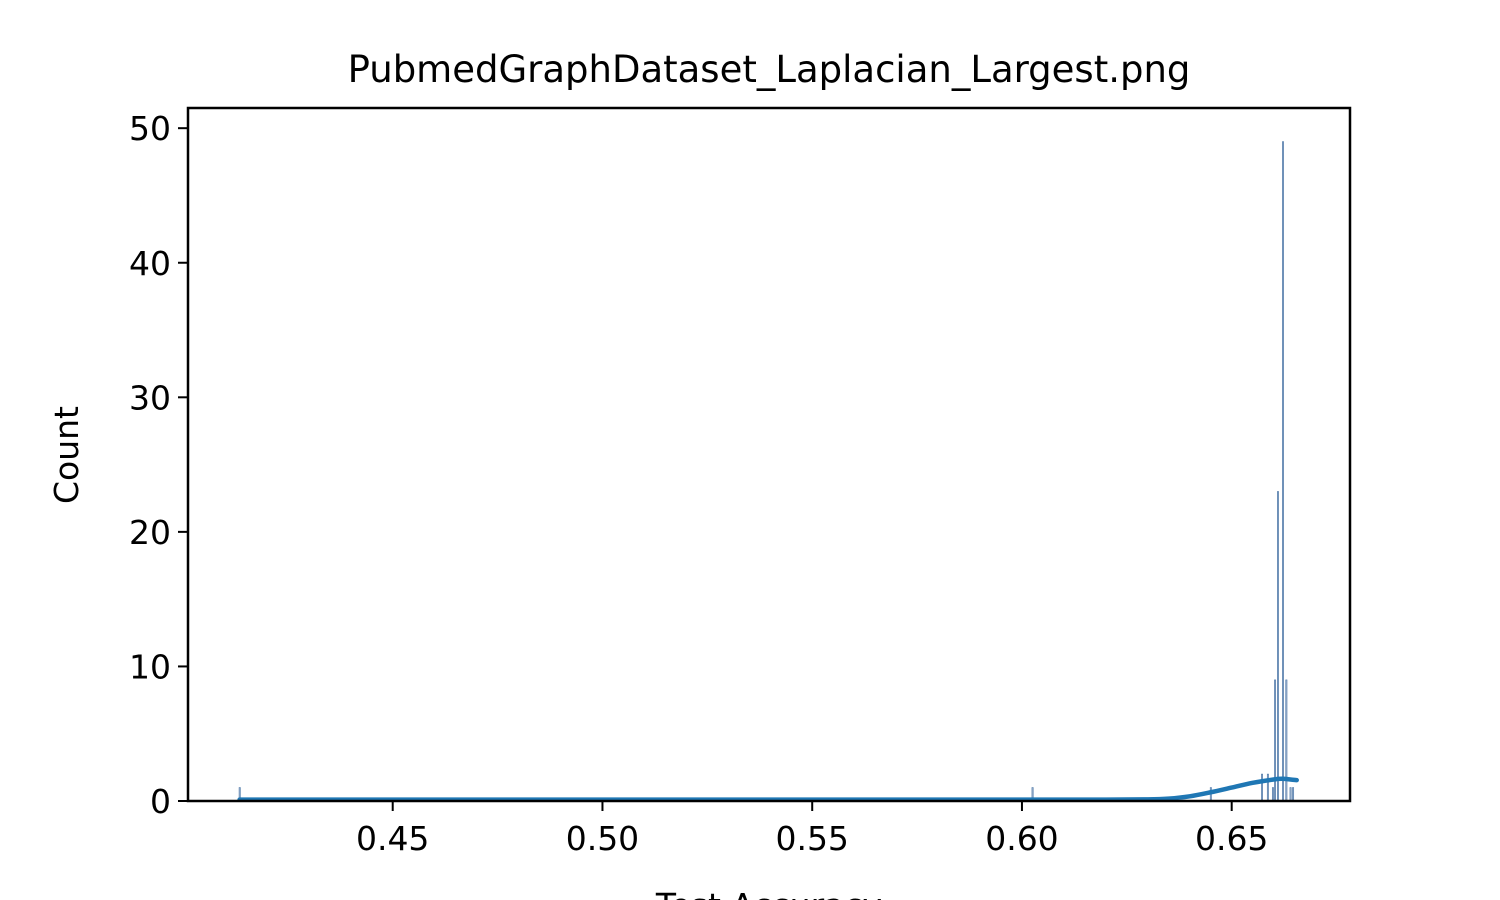 The width and height of the screenshot is (1500, 900). I want to click on x-tick-label: 0.65, so click(1231, 838).